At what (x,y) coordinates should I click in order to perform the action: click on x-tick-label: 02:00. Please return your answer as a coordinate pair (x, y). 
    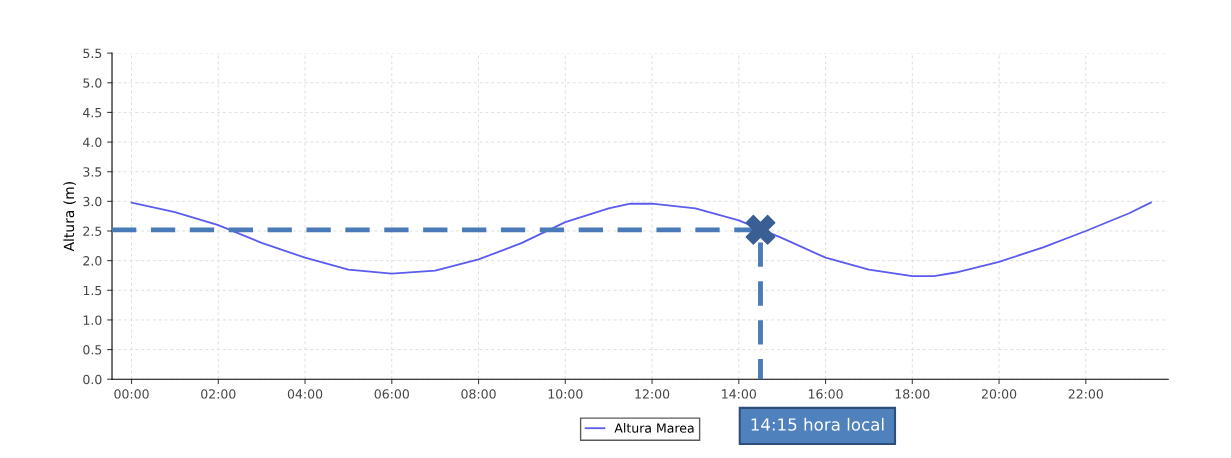
    Looking at the image, I should click on (218, 394).